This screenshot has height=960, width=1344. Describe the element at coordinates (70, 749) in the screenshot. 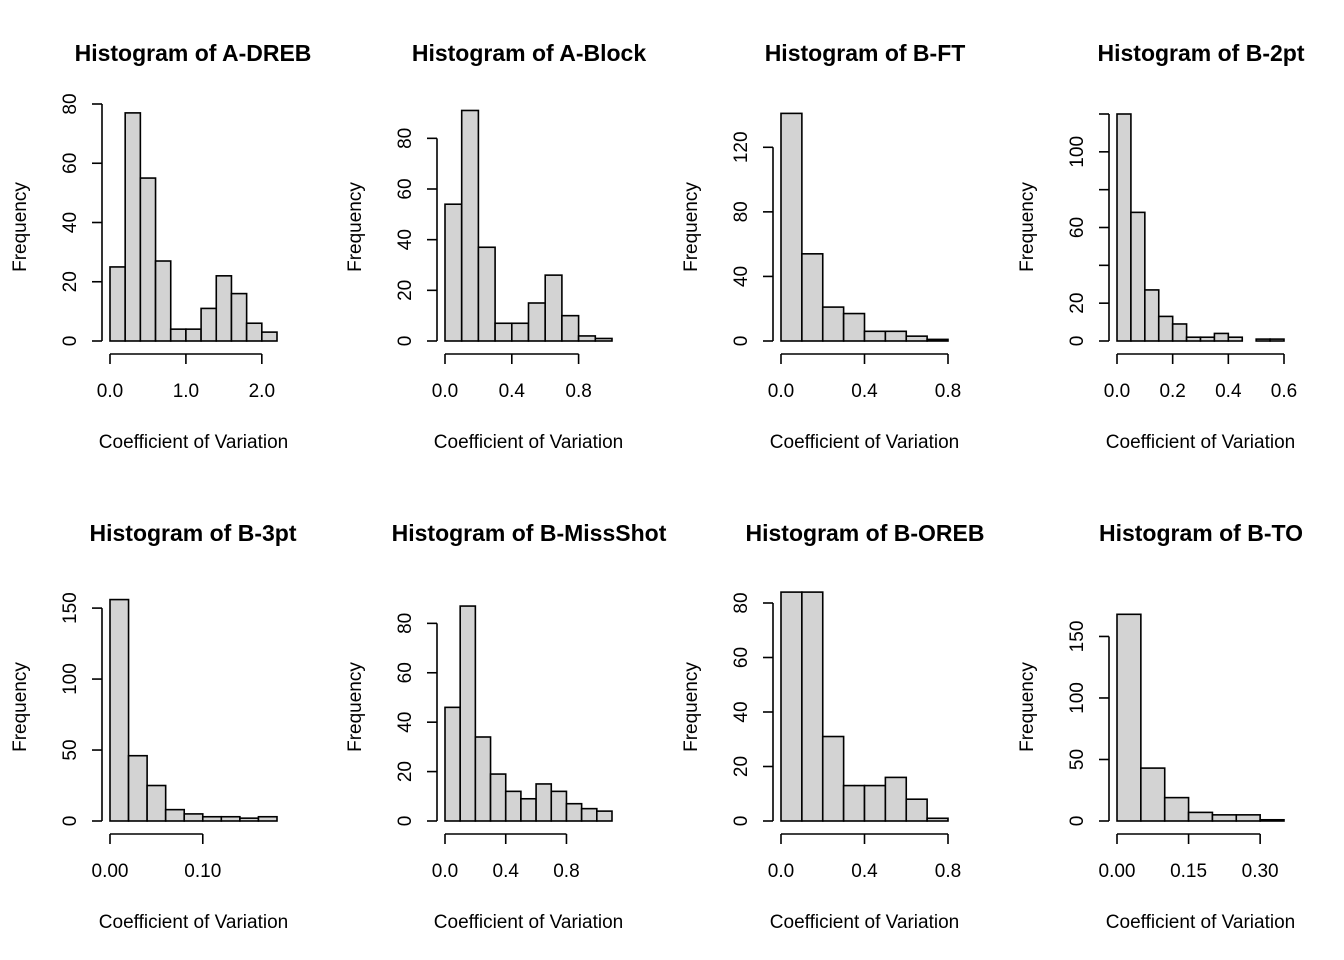

I see `y-tick-label: 50` at that location.